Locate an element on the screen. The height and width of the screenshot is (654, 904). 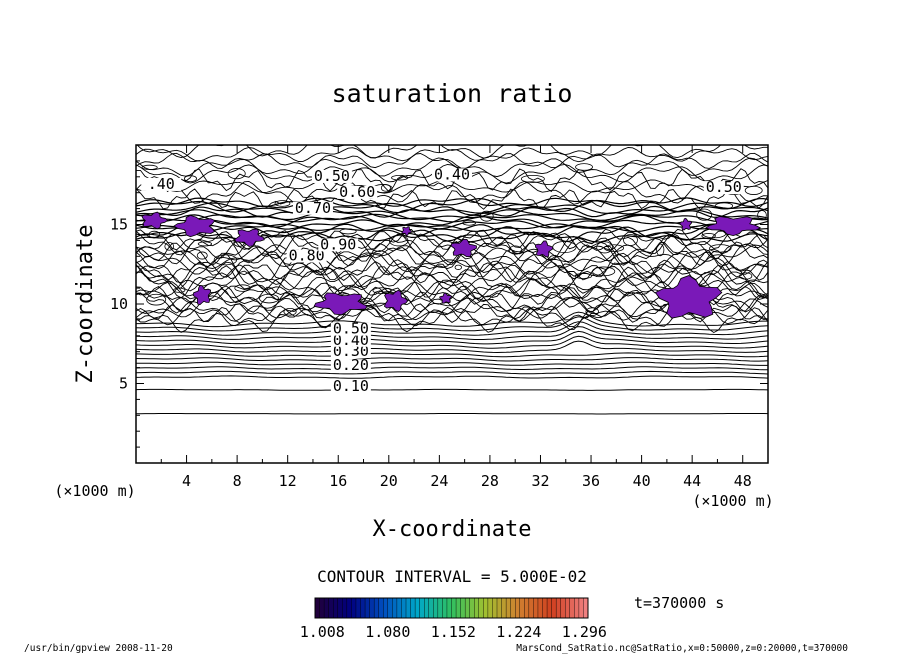
colorbar-label: 1.296 is located at coordinates (584, 632).